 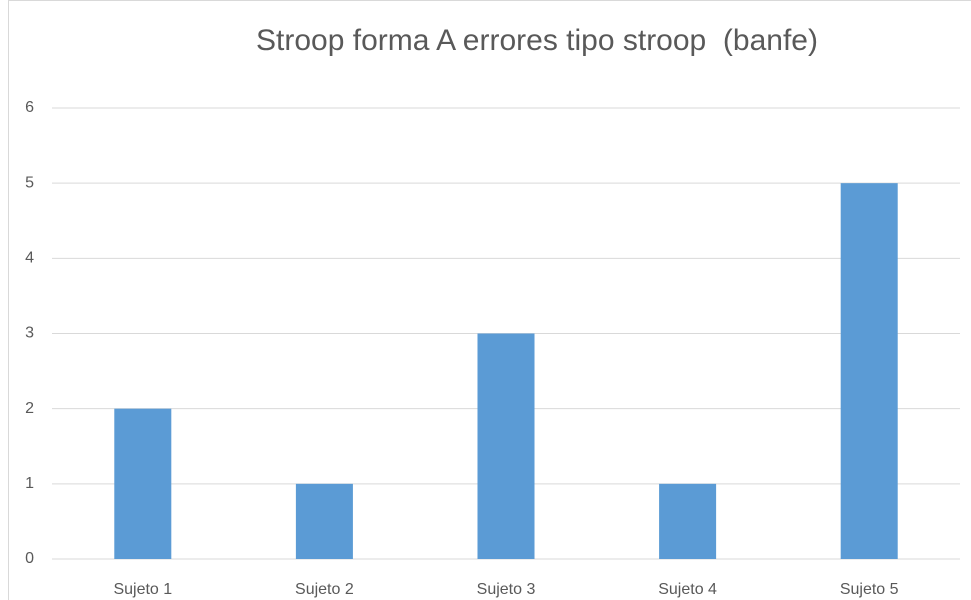 What do you see at coordinates (29, 483) in the screenshot?
I see `y-tick-label: 1` at bounding box center [29, 483].